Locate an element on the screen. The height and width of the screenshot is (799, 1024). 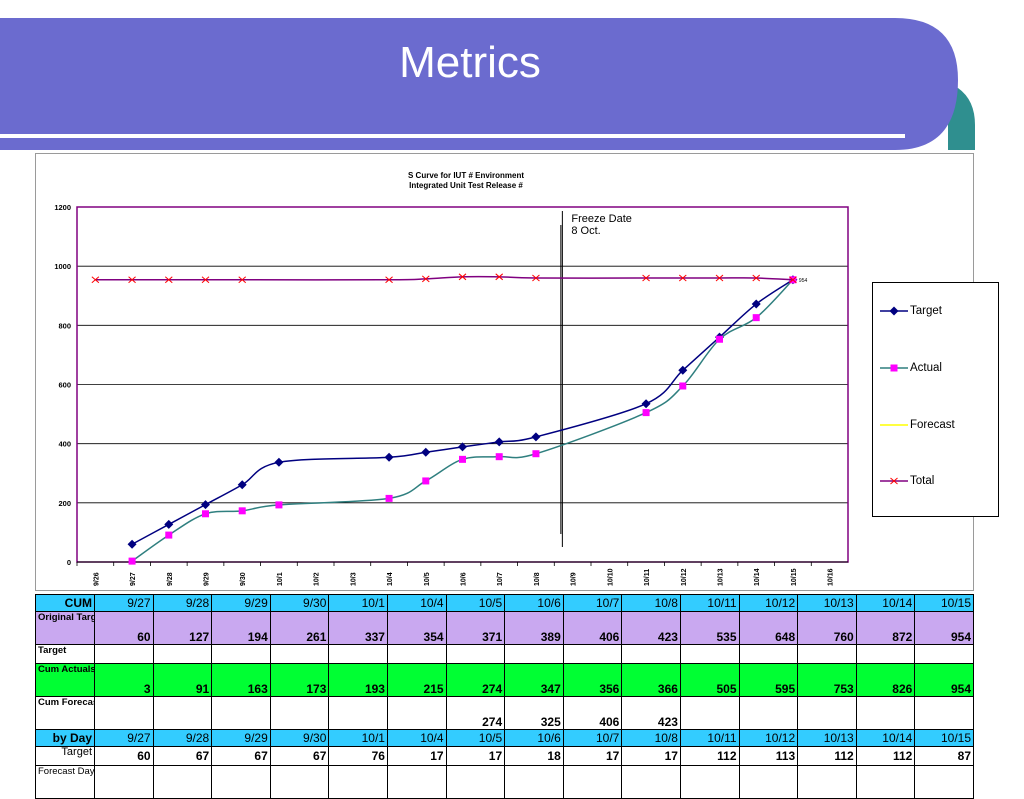
x-tick-label: 9/28 is located at coordinates (170, 579).